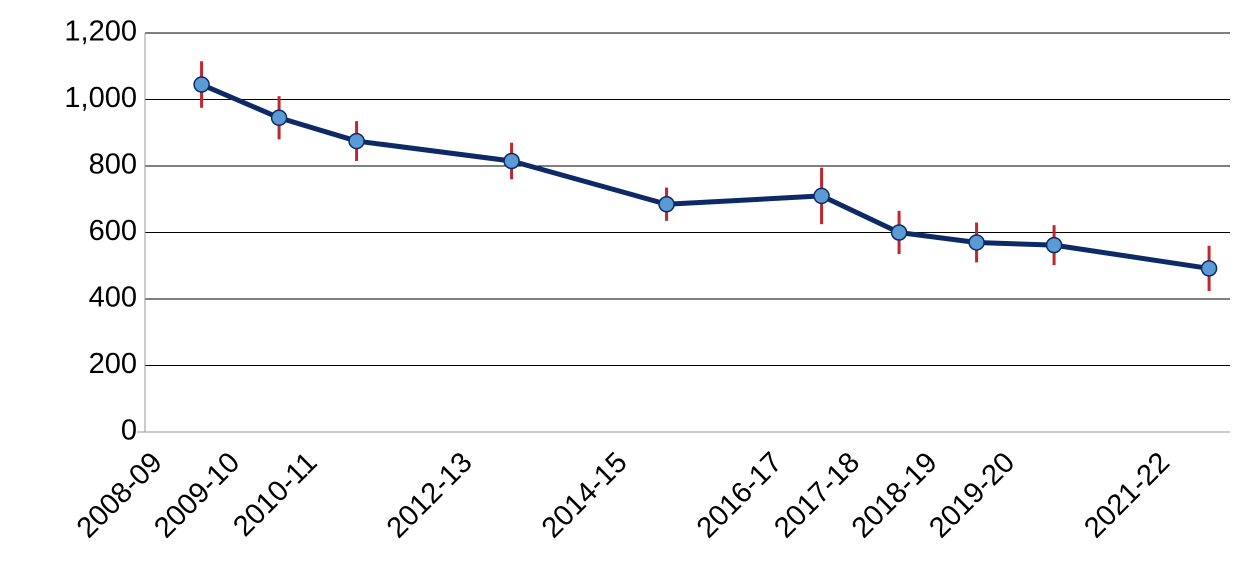  I want to click on x-tick-label: 2010-11, so click(275, 494).